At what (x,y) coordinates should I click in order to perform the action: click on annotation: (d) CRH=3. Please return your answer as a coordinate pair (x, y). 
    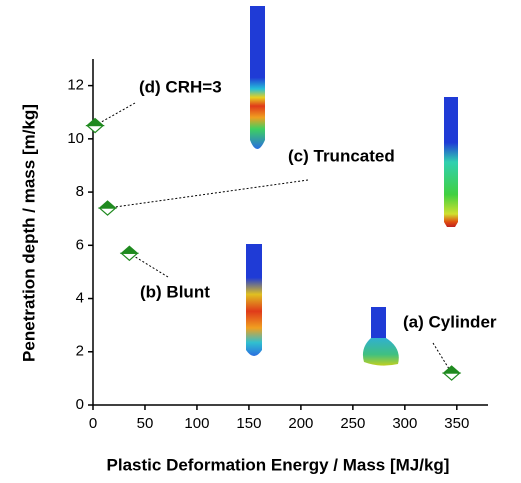
    Looking at the image, I should click on (180, 86).